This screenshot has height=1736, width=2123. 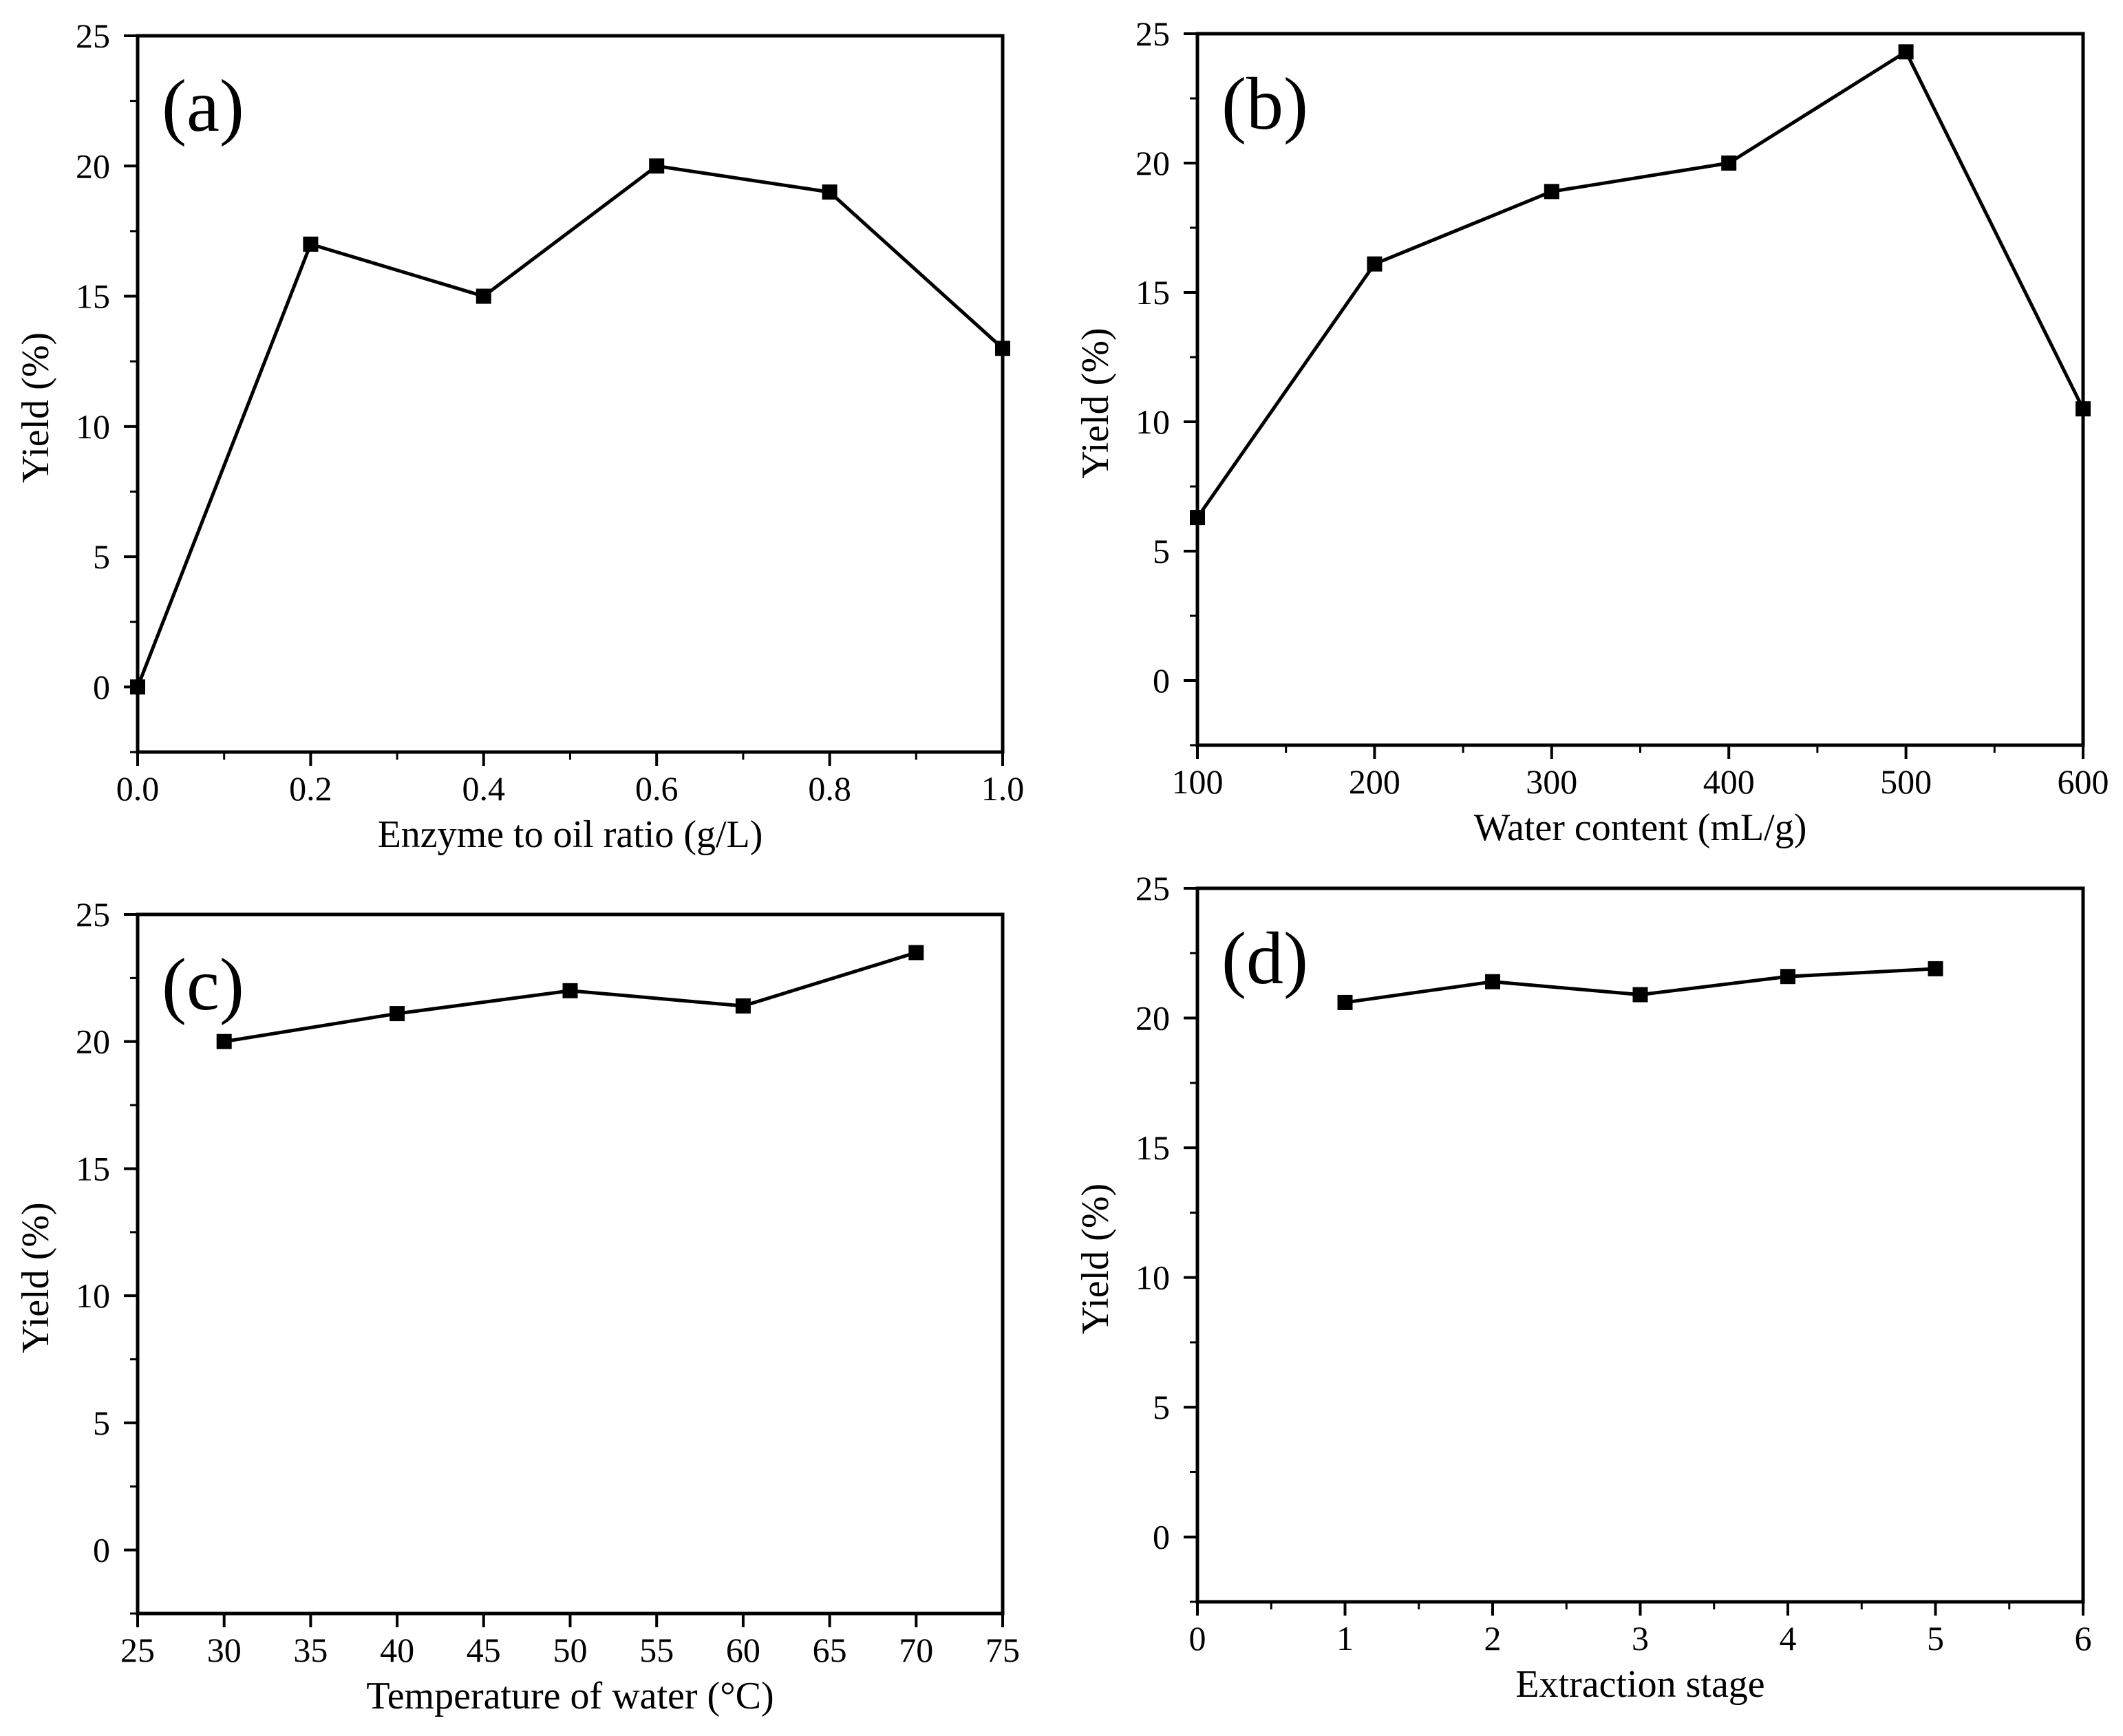 I want to click on x-tick-label: 4, so click(x=1789, y=1638).